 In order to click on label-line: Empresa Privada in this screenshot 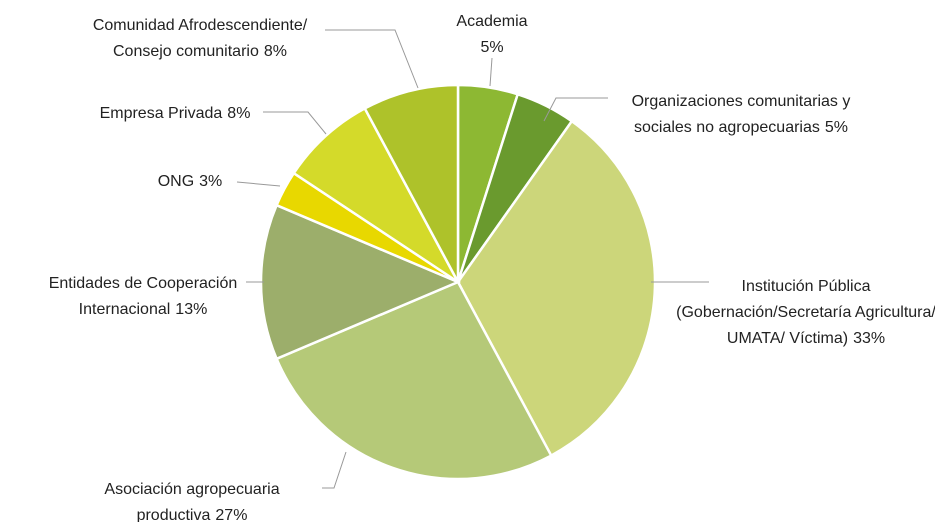, I will do `click(161, 113)`.